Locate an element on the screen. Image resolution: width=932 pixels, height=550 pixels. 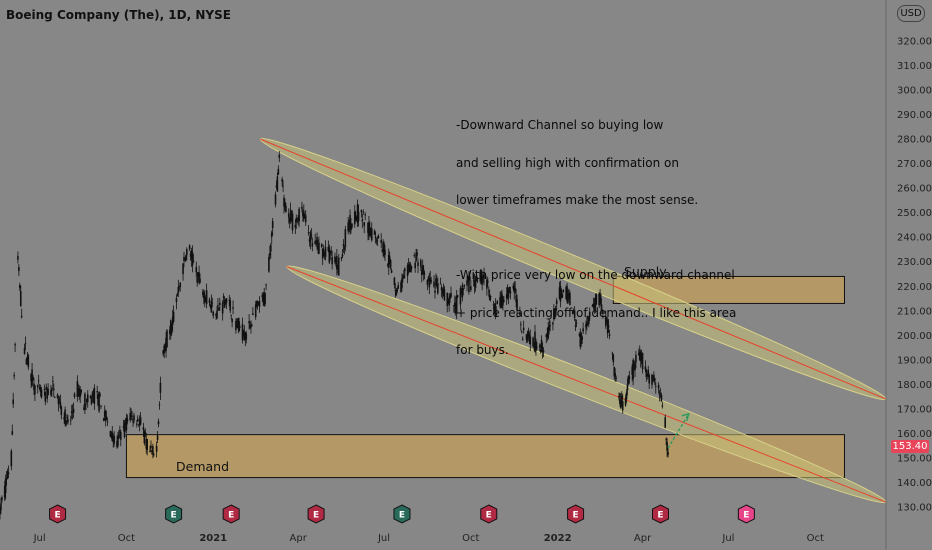
currency-badge: USD is located at coordinates (911, 13).